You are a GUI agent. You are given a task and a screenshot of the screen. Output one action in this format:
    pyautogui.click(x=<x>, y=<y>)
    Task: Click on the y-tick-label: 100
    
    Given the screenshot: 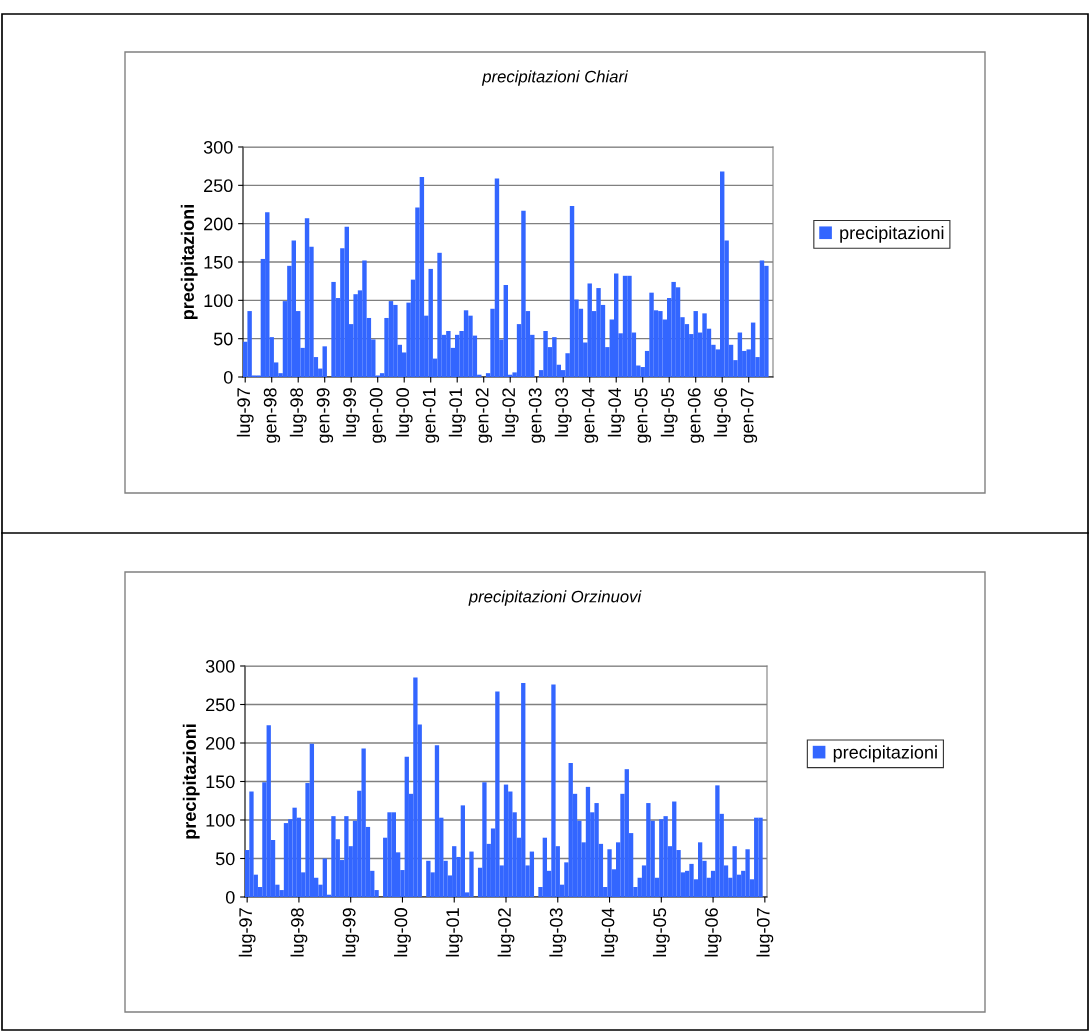 What is the action you would take?
    pyautogui.click(x=218, y=301)
    